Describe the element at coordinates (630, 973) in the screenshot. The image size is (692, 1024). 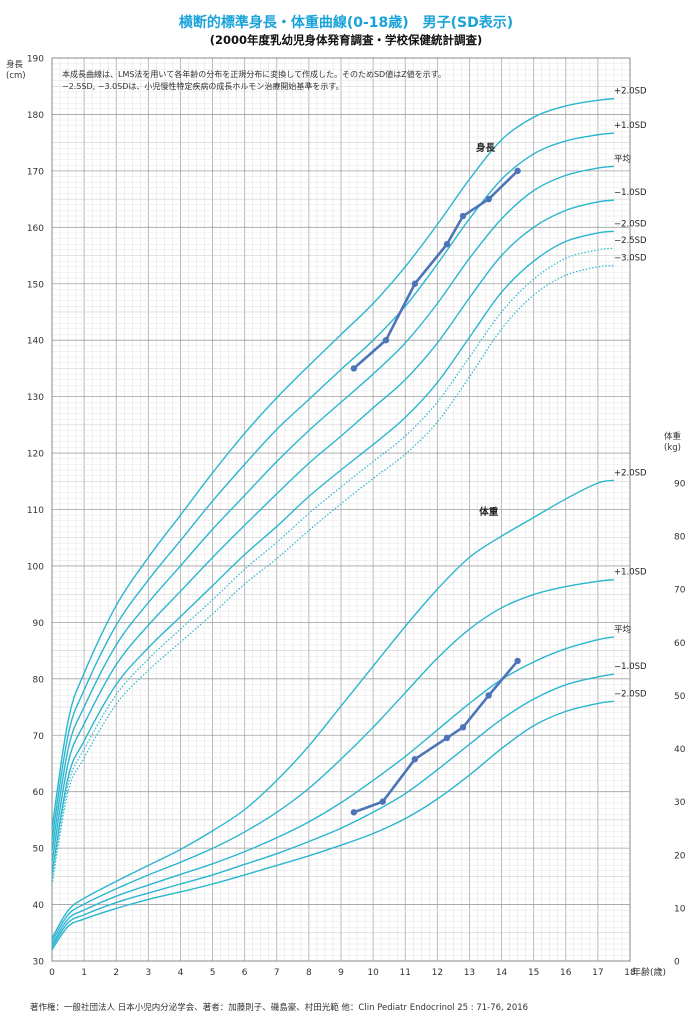
I see `x-tick-label: 18` at that location.